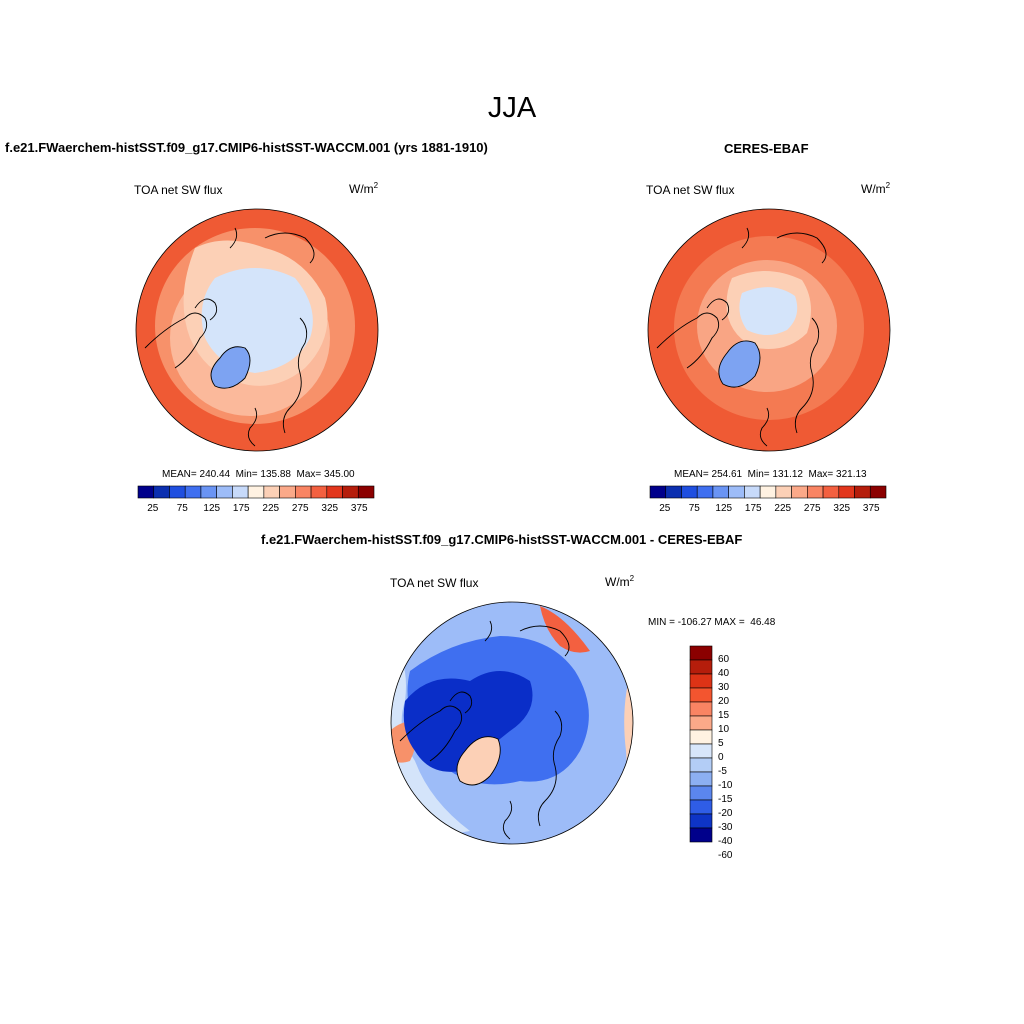 The width and height of the screenshot is (1024, 1024). What do you see at coordinates (257, 320) in the screenshot?
I see `map1-cool-arctic` at bounding box center [257, 320].